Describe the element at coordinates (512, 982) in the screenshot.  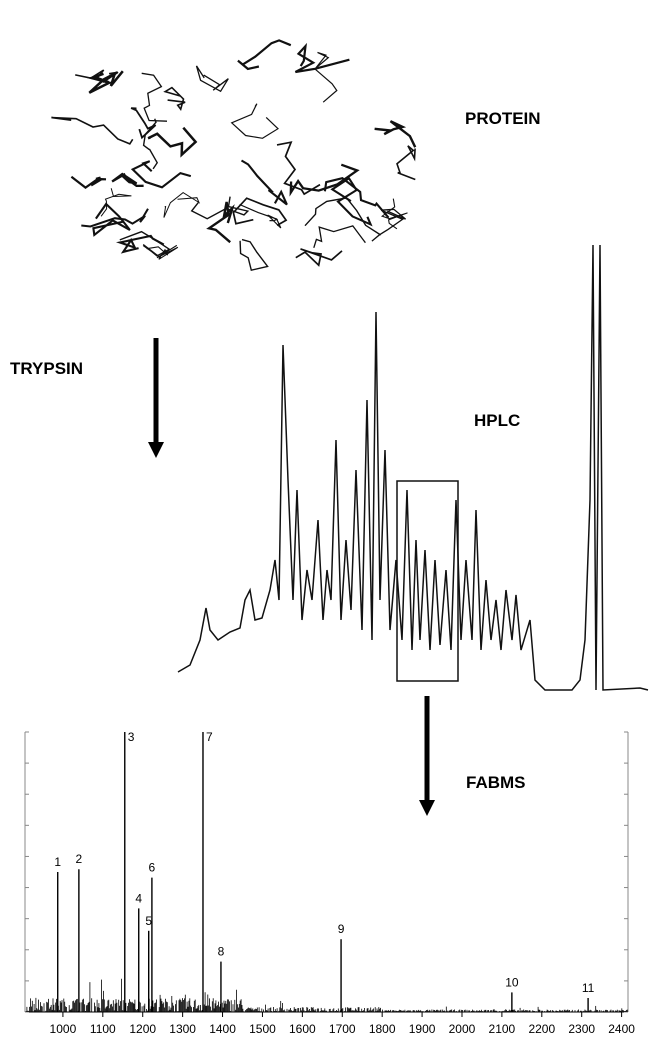
I see `peak-label: 10` at that location.